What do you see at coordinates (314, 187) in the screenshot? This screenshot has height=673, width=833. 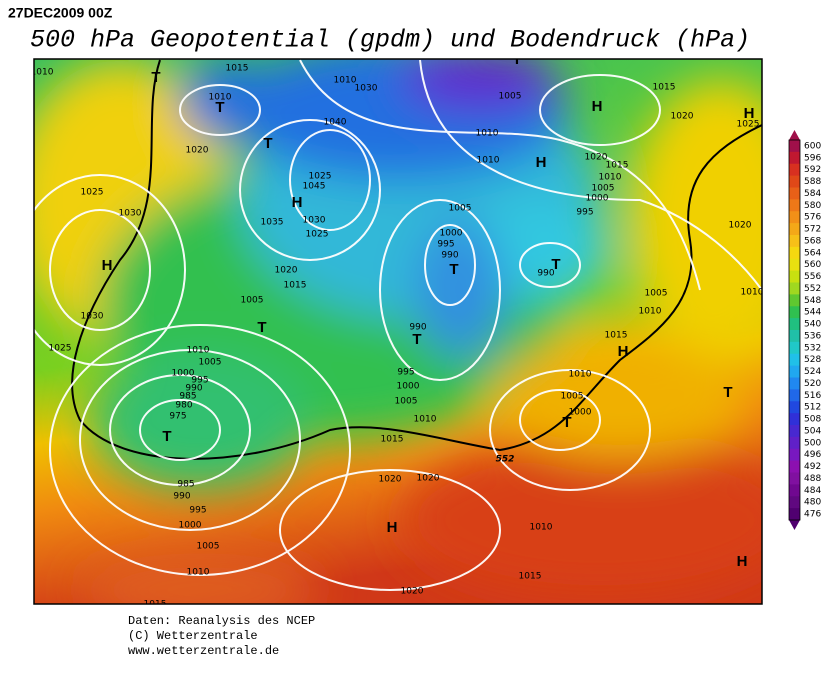 I see `isobar-label: 1045` at bounding box center [314, 187].